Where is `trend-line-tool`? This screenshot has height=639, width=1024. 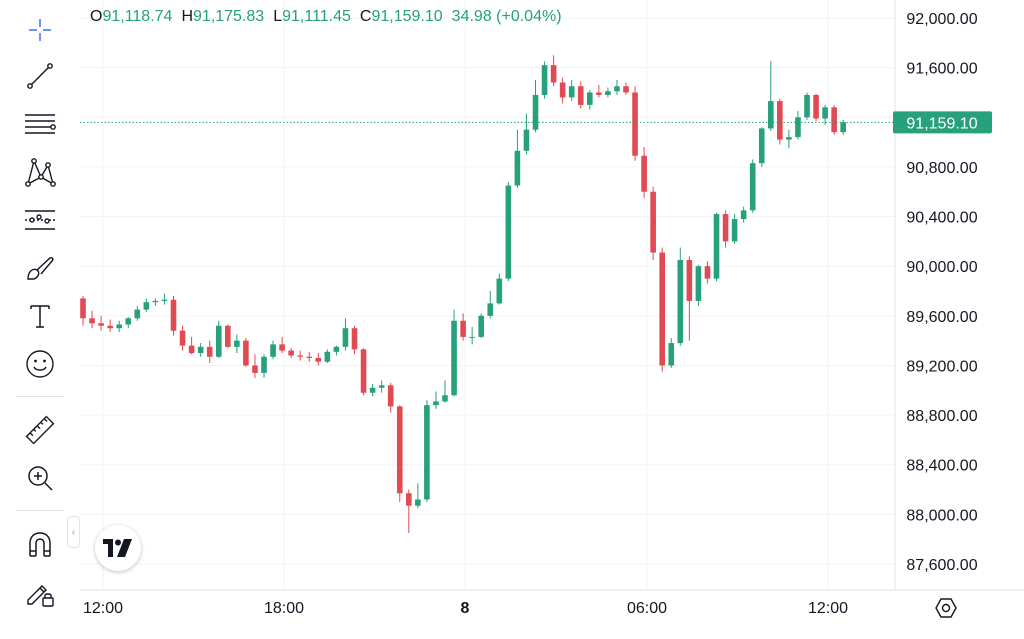 trend-line-tool is located at coordinates (40, 76).